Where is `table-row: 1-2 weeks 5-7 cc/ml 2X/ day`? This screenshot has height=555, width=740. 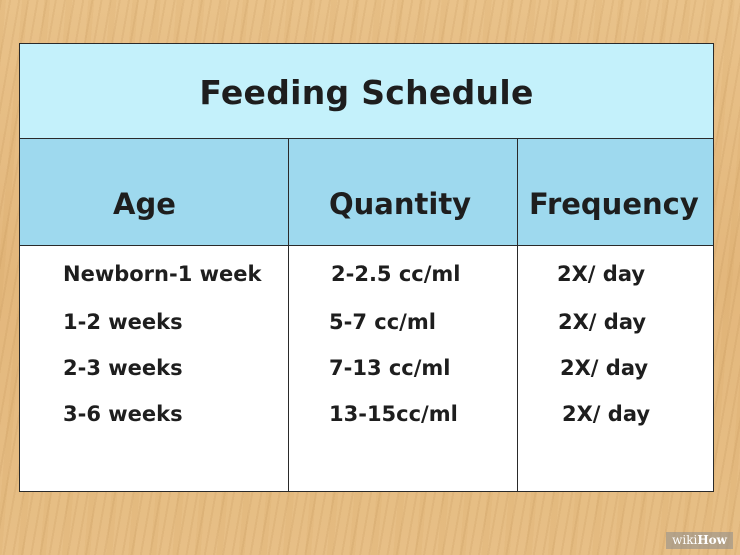 table-row: 1-2 weeks 5-7 cc/ml 2X/ day is located at coordinates (366, 325).